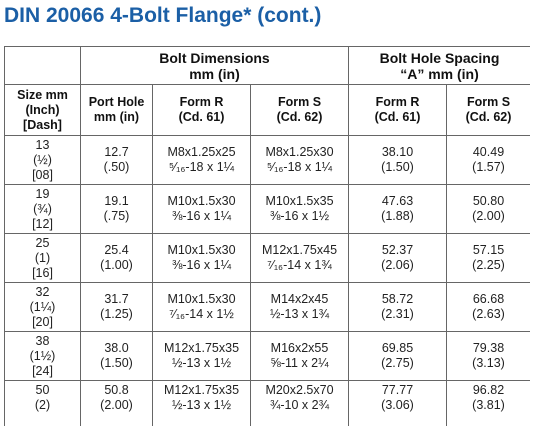  What do you see at coordinates (201, 363) in the screenshot?
I see `cell-line: ½-13 x 1½` at bounding box center [201, 363].